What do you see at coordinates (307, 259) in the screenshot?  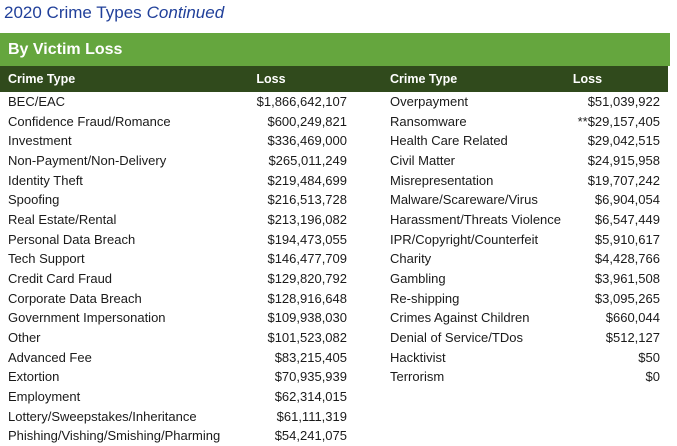 I see `loss-value-cell: $146,477,709` at bounding box center [307, 259].